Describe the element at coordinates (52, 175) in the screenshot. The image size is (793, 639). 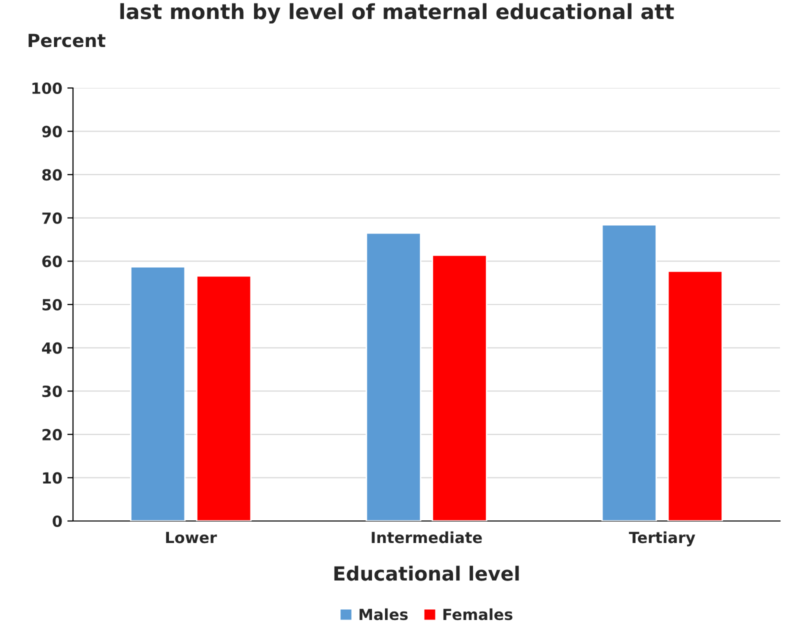
I see `y-tick-label: 80` at that location.